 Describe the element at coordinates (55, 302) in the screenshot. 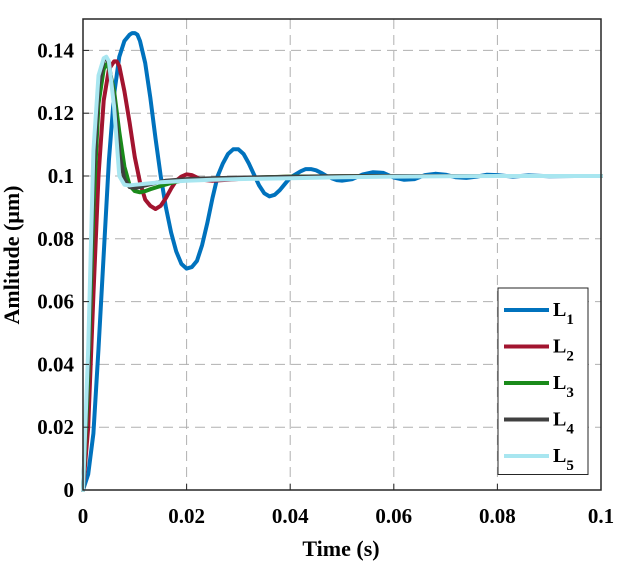

I see `y-tick-label: 0.06` at that location.